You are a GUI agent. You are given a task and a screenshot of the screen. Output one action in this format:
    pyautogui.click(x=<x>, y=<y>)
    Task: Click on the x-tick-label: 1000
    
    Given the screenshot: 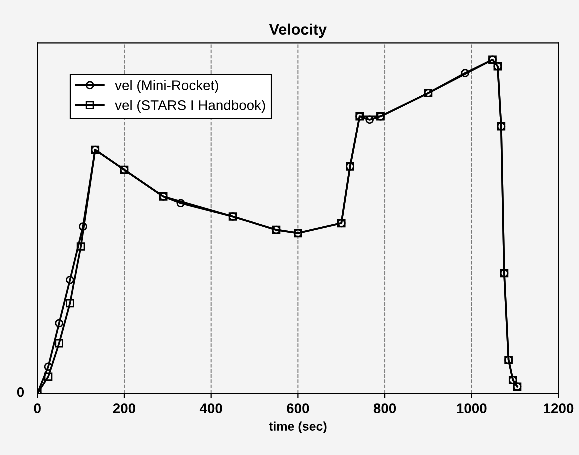 What is the action you would take?
    pyautogui.click(x=472, y=409)
    